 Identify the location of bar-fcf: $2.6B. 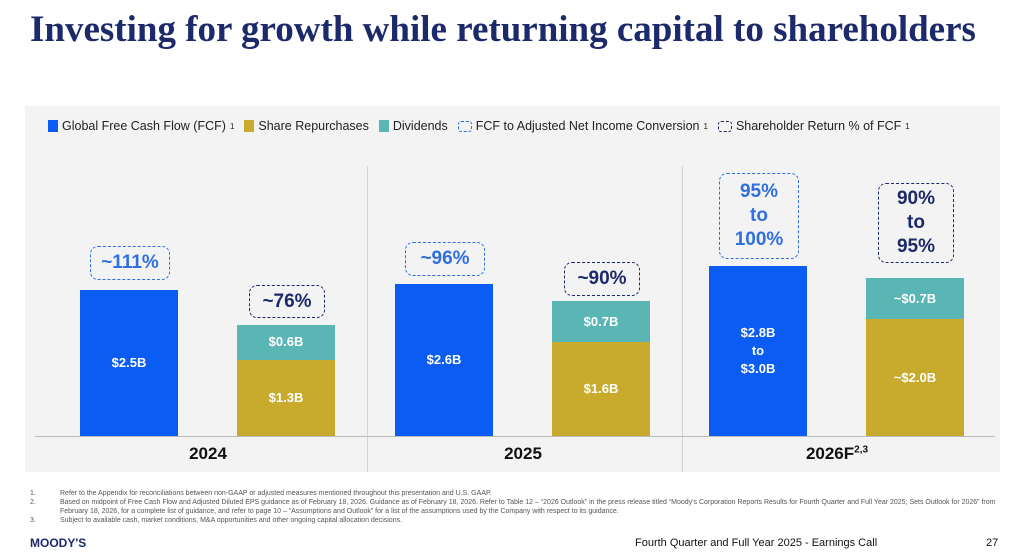
(444, 359).